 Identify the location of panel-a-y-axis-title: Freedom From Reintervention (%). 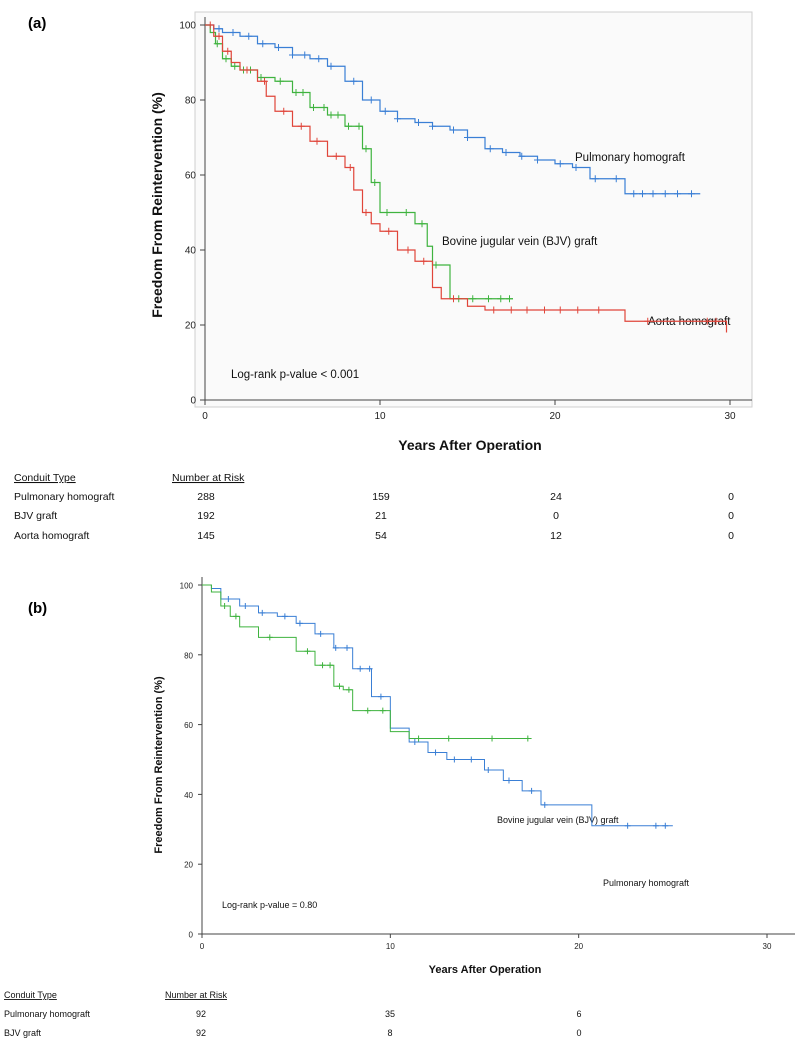
(157, 205).